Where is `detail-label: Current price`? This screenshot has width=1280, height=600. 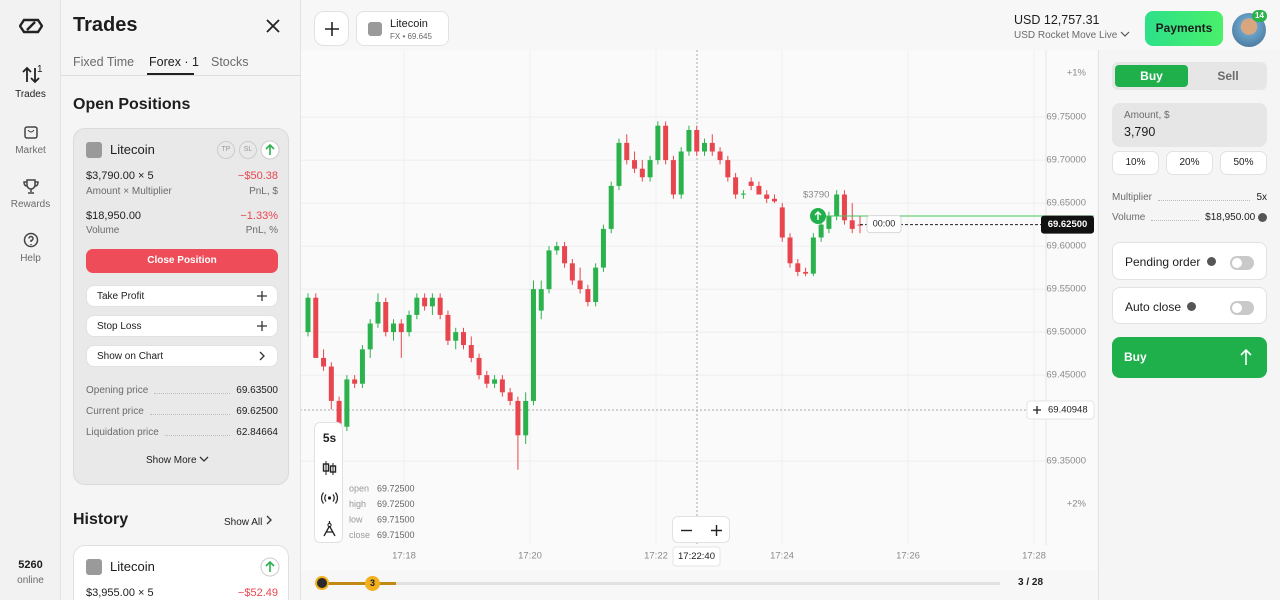 detail-label: Current price is located at coordinates (115, 411).